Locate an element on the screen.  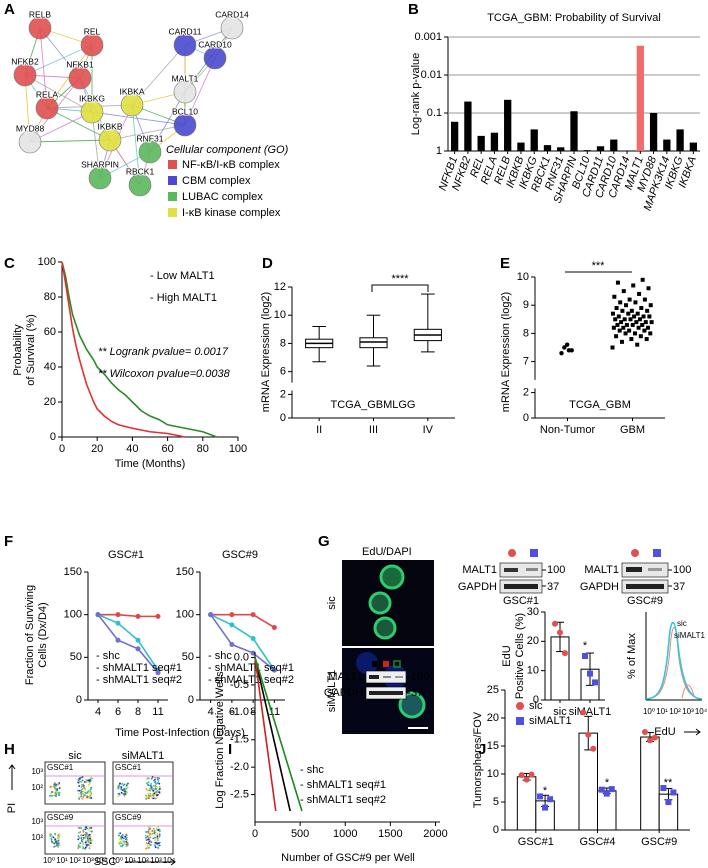
x-tick-label: 11 is located at coordinates (157, 712).